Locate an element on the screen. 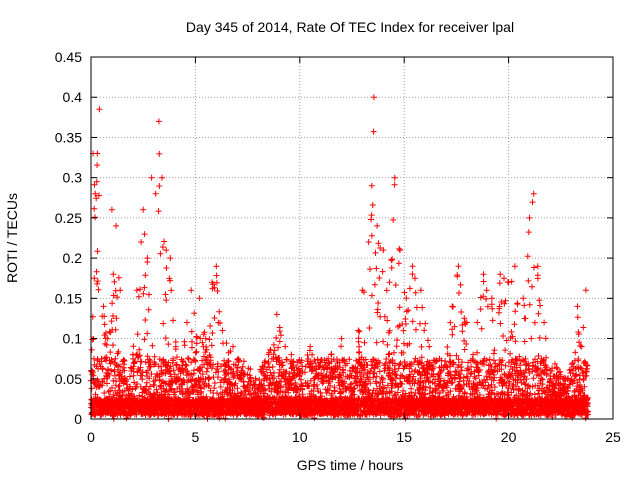  x-tick-label: 15 is located at coordinates (404, 437).